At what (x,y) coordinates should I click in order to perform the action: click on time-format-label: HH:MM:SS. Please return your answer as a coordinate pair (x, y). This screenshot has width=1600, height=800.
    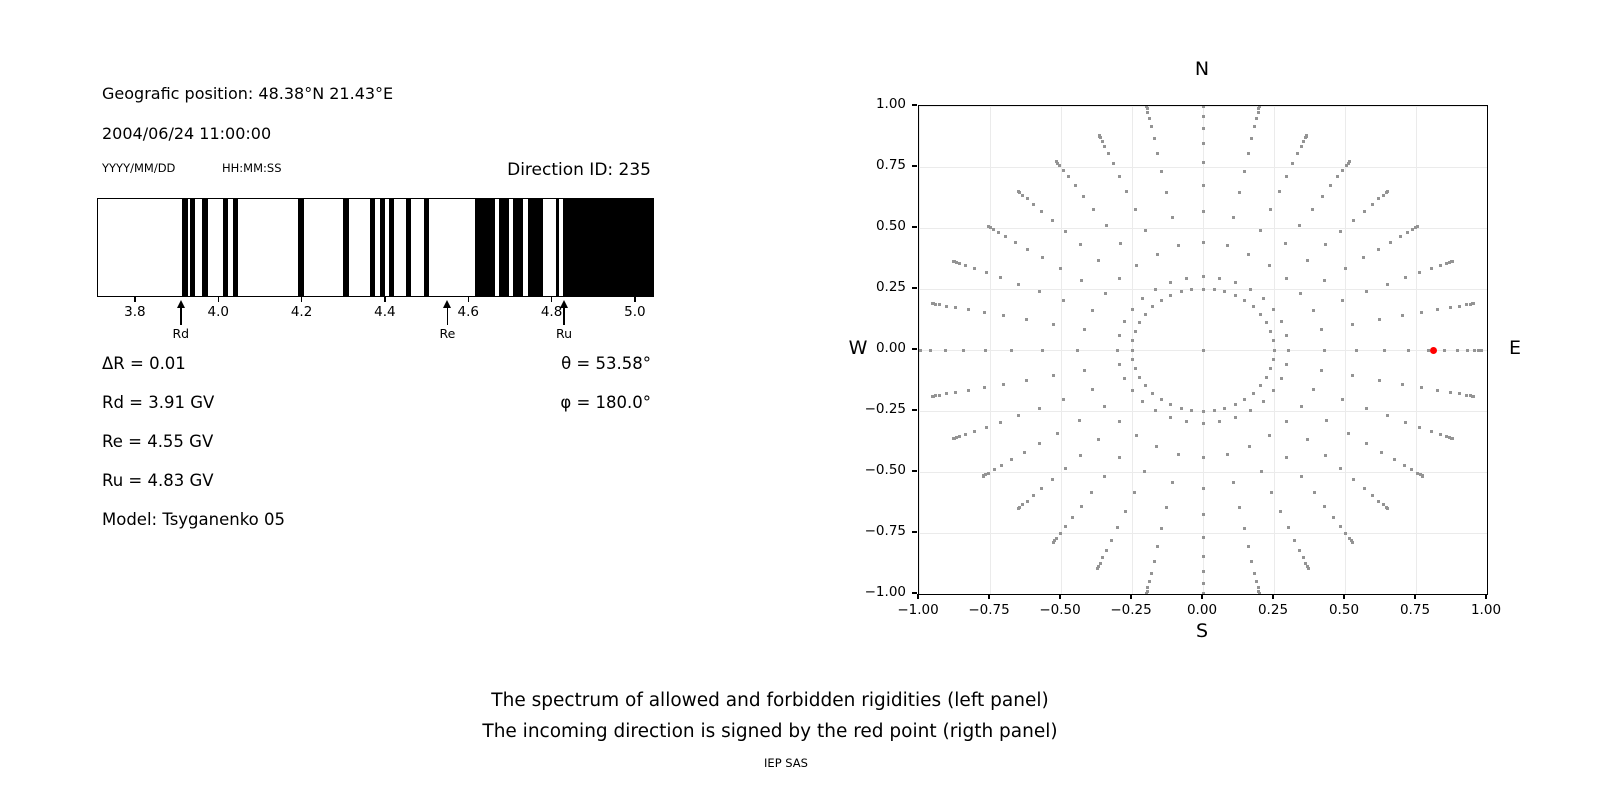
    Looking at the image, I should click on (252, 168).